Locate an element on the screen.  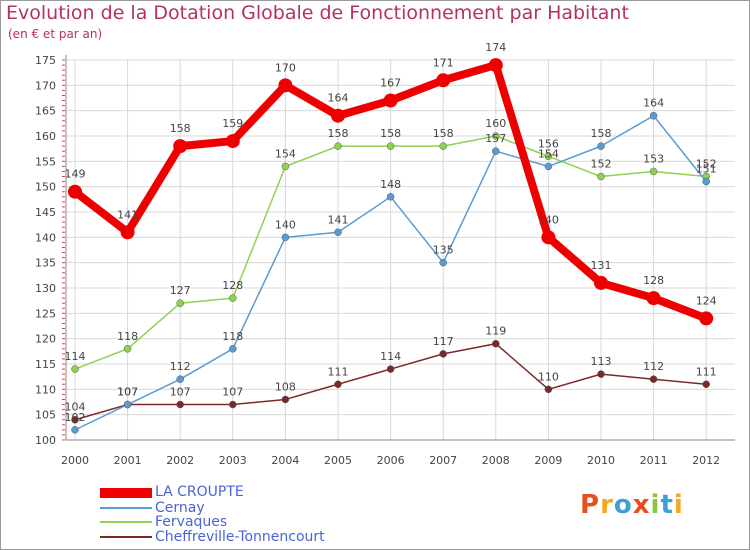
proxiti-logo: Proxiti is located at coordinates (632, 505).